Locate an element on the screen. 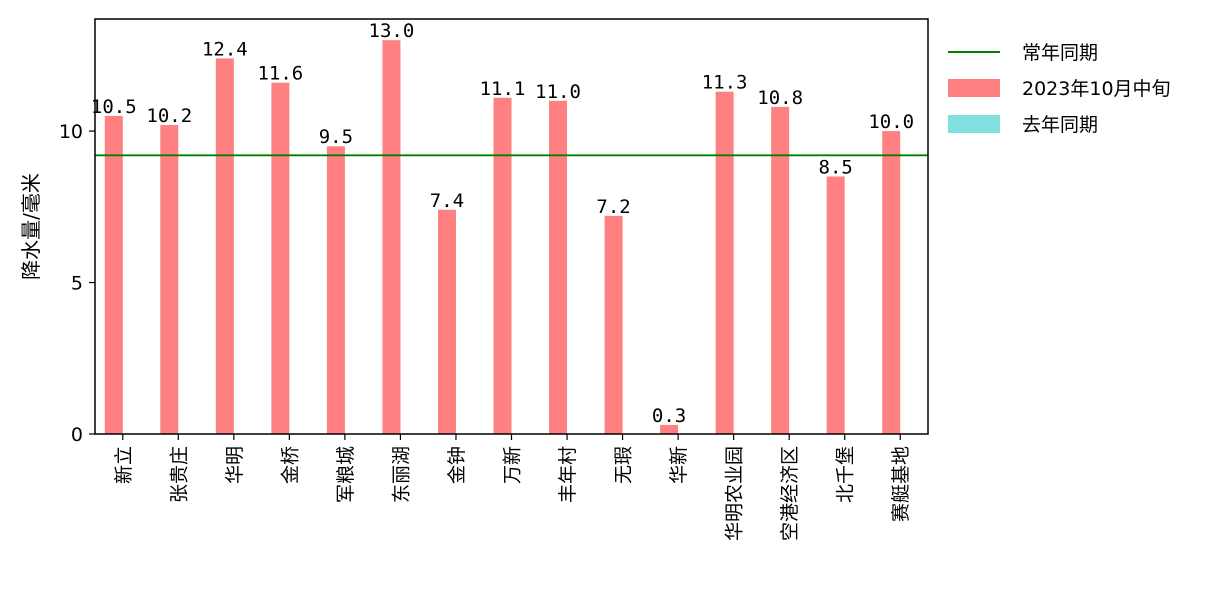  legend-label-2: 去年同期 is located at coordinates (1060, 125).